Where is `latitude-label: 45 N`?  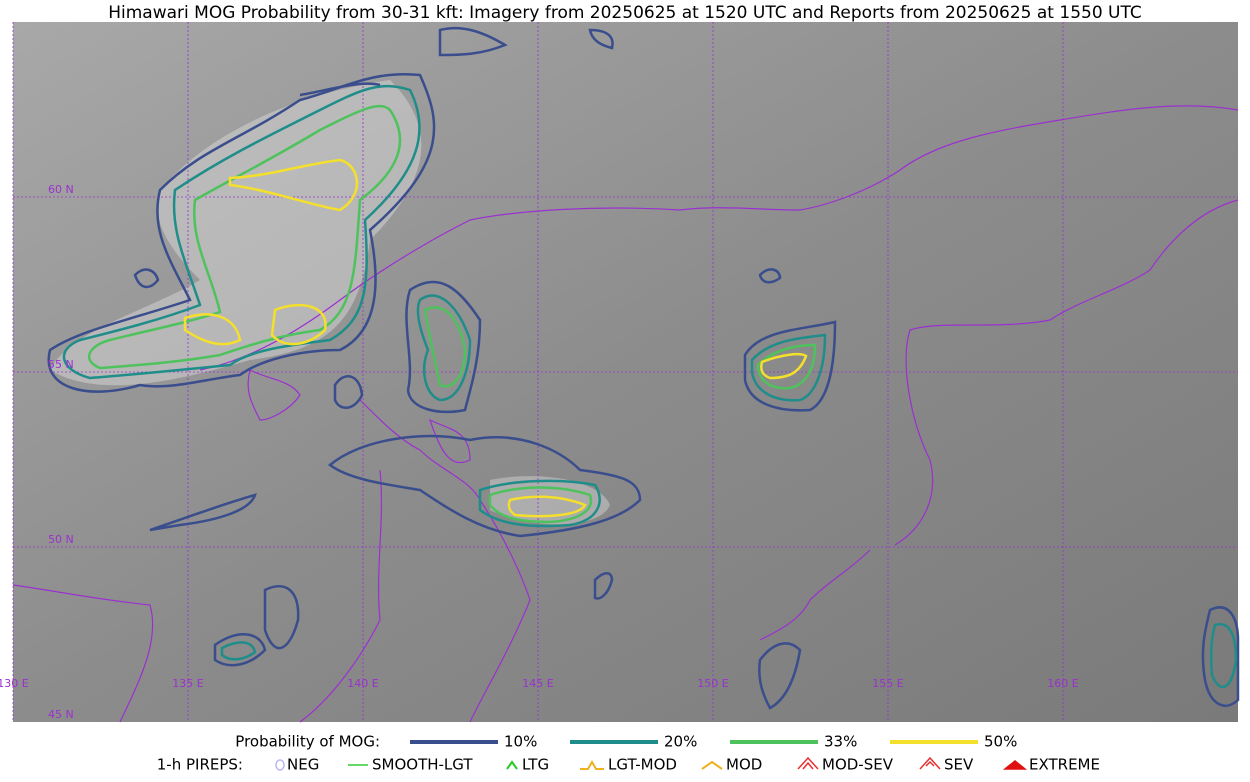
latitude-label: 45 N is located at coordinates (61, 714).